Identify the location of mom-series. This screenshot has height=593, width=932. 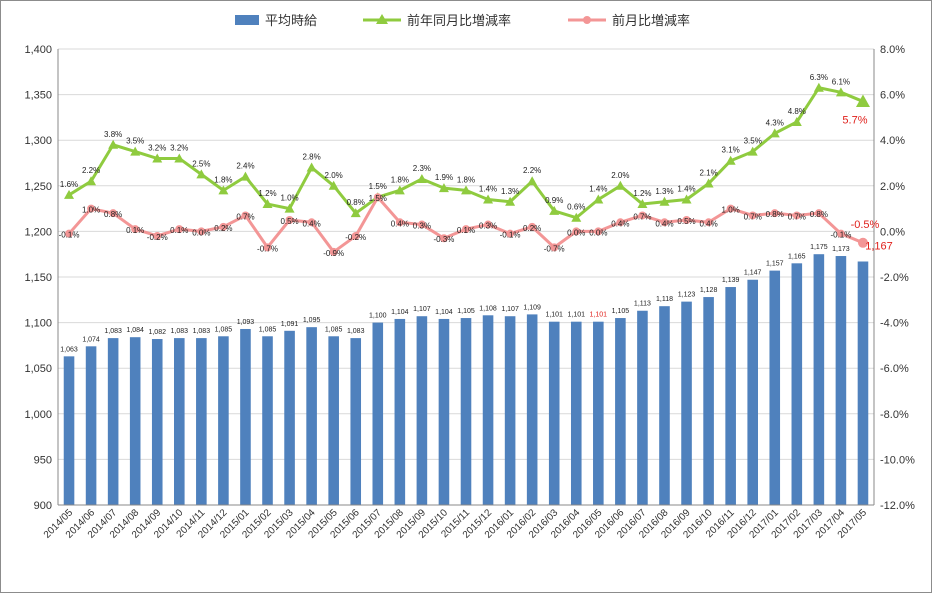
(466, 224).